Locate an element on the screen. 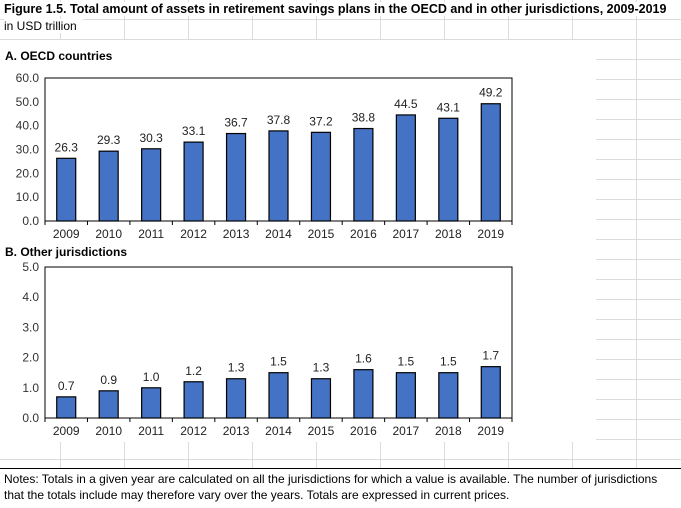  y-tick-label: 50.0 is located at coordinates (28, 102).